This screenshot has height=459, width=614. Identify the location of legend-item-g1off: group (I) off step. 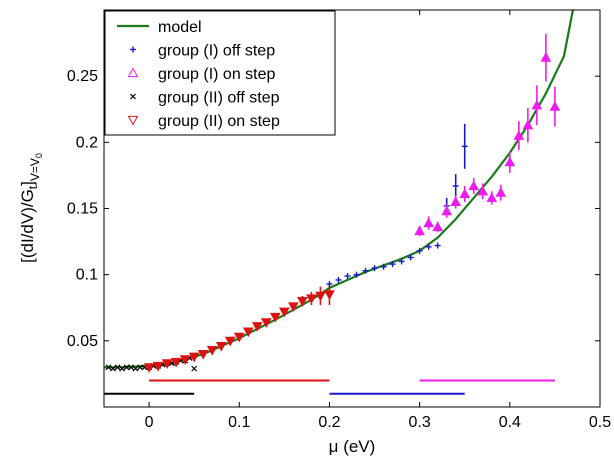
(202, 51).